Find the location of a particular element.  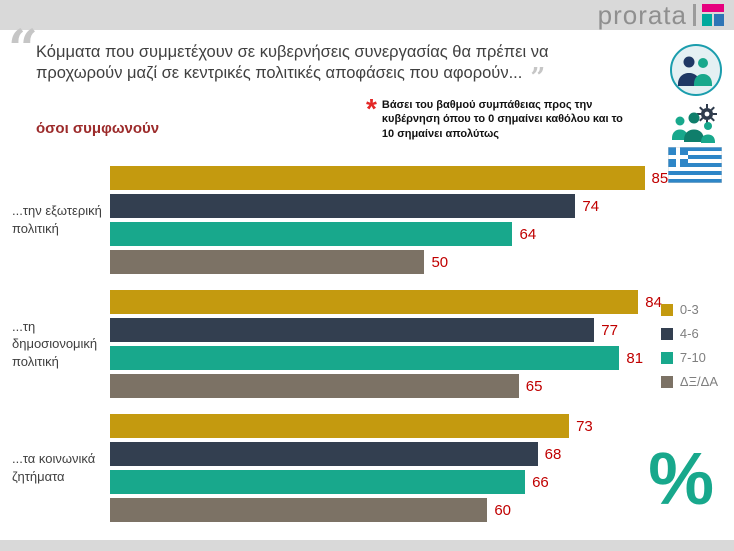

team-gear-icon is located at coordinates (694, 123).